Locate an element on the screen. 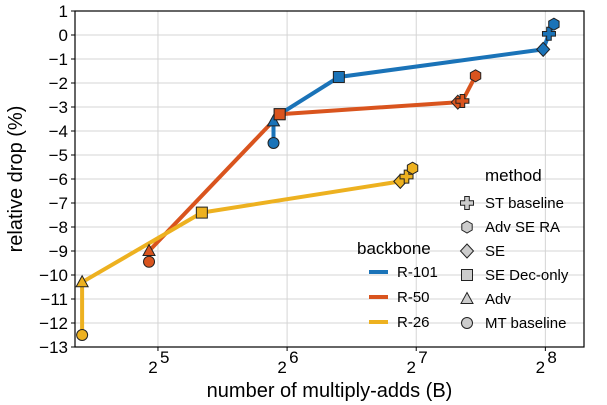 The width and height of the screenshot is (607, 405). legend-backbone-label: R-50 is located at coordinates (413, 297).